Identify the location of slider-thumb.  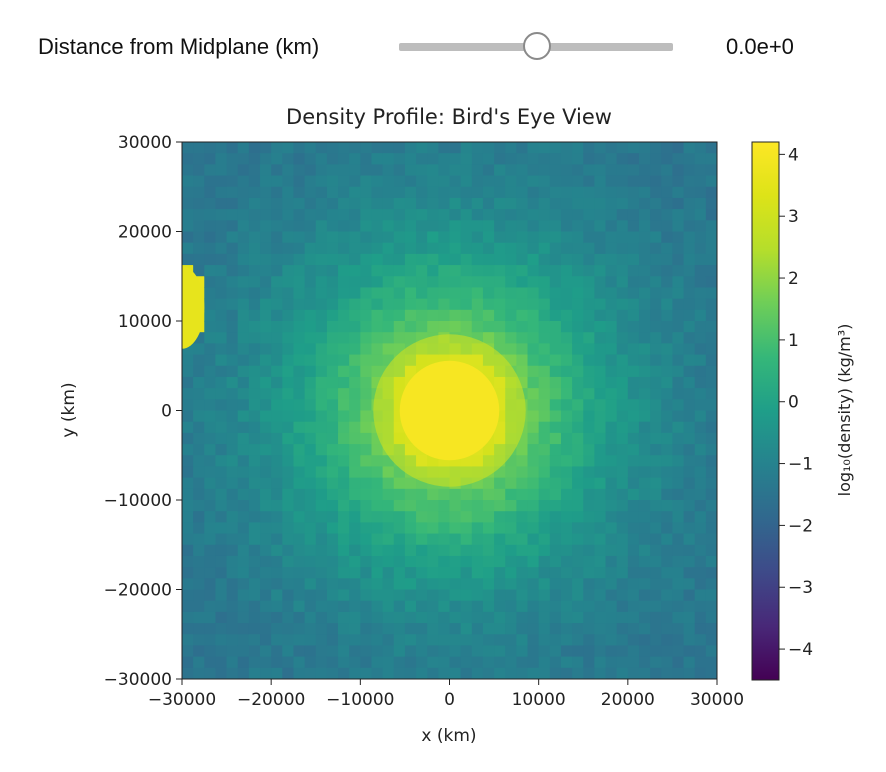
(537, 46).